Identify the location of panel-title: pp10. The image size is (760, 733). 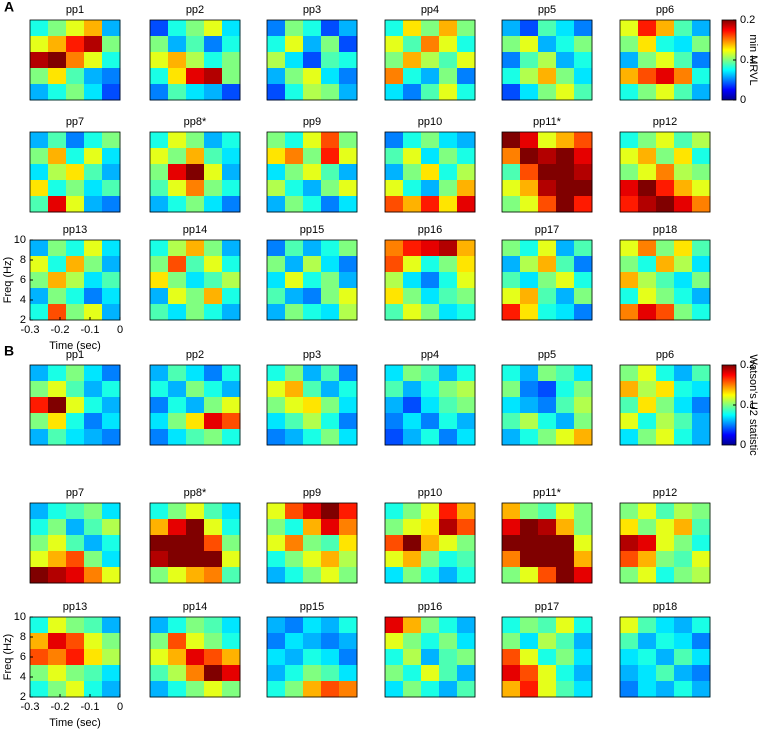
(430, 122).